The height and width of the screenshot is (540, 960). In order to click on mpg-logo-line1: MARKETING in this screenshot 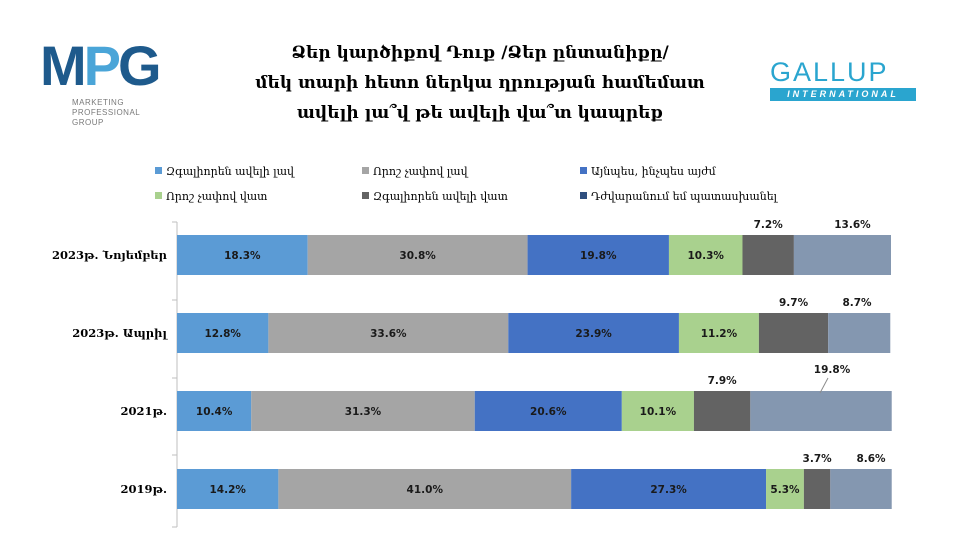, I will do `click(98, 102)`.